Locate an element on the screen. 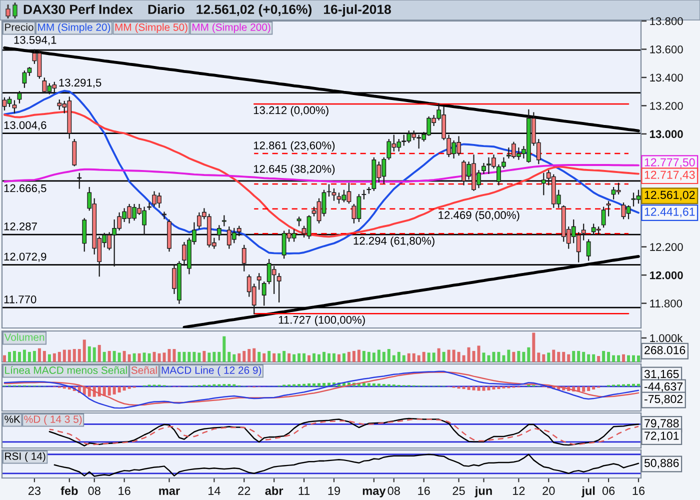  chart-subtitle: Diario 12.561,02 (+0,16%) 16-jul-2018 is located at coordinates (269, 10).